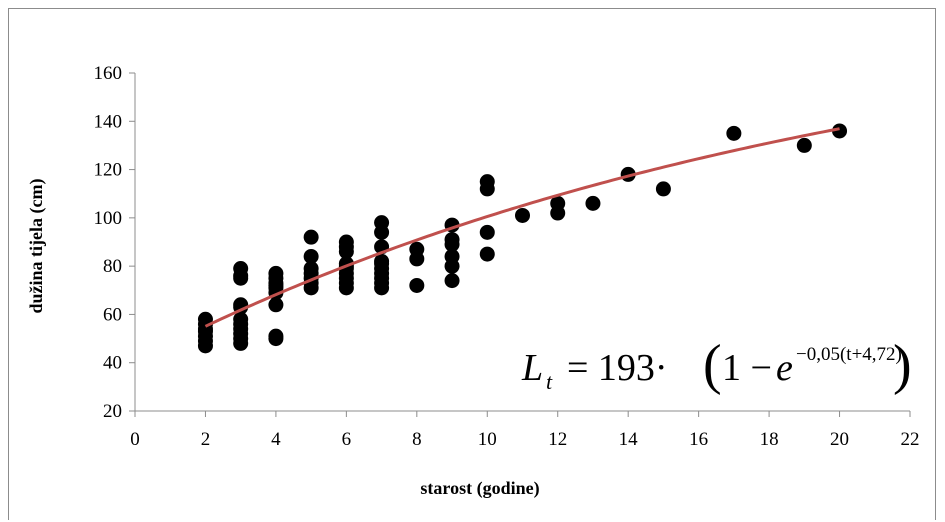 Image resolution: width=945 pixels, height=522 pixels. Describe the element at coordinates (532, 368) in the screenshot. I see `equation-lhs: L` at that location.